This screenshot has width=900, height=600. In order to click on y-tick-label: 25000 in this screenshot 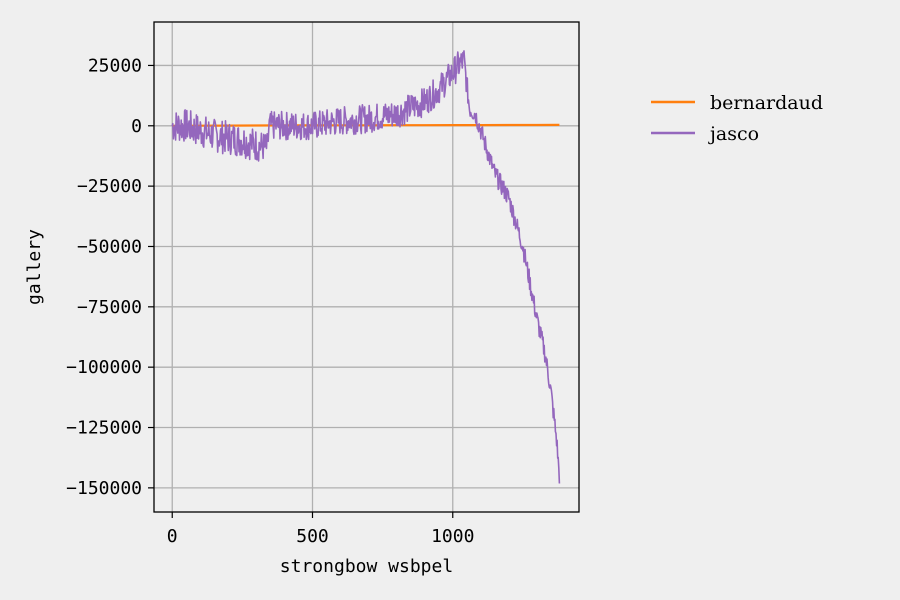, I will do `click(115, 65)`.